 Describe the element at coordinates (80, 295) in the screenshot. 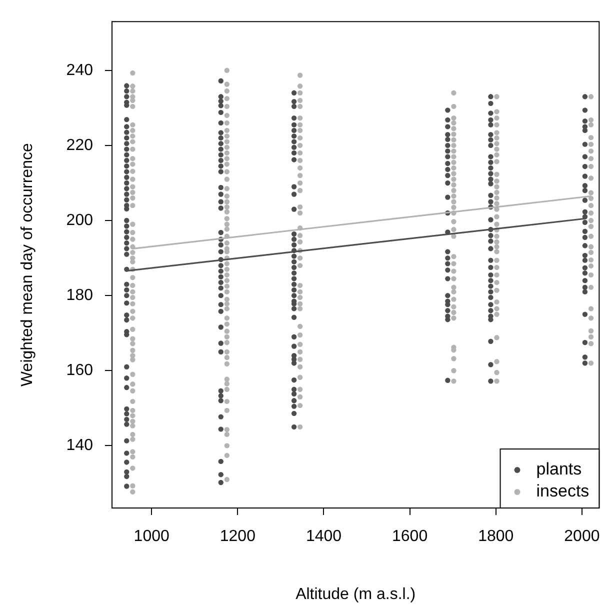

I see `y-tick-label: 180` at that location.